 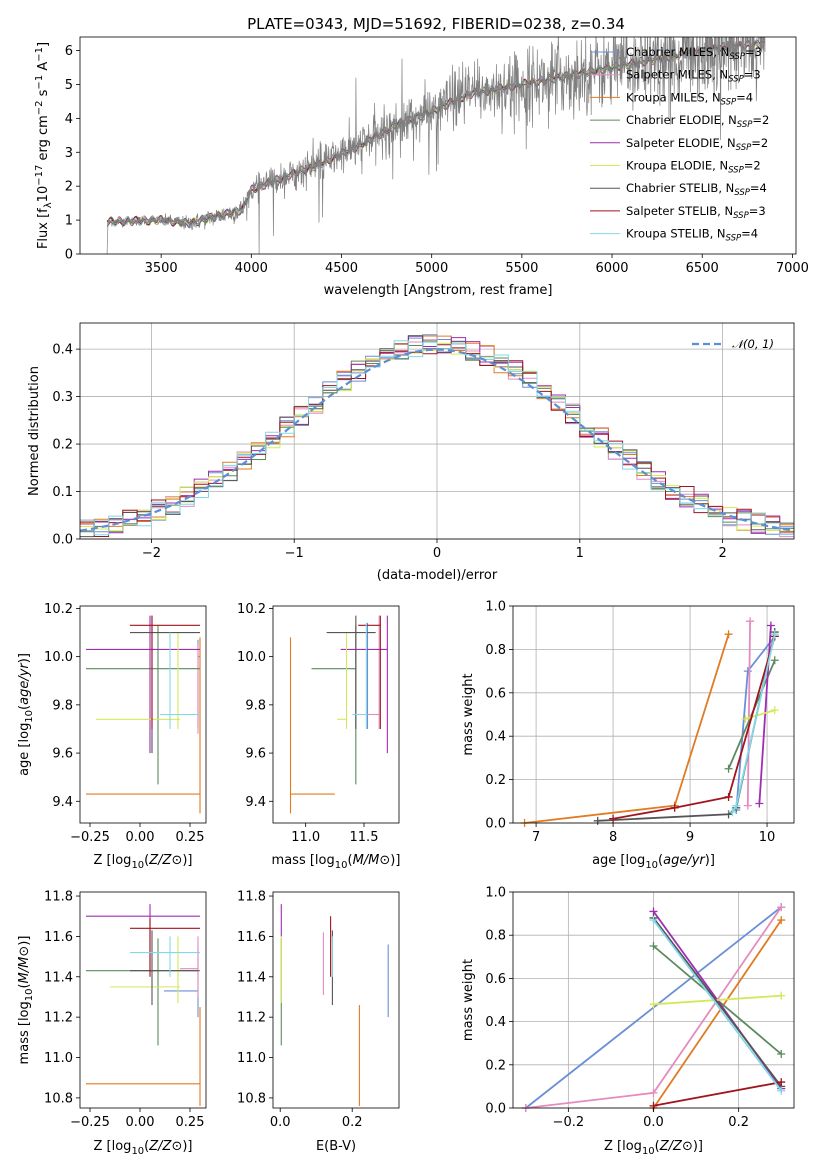 I want to click on y-axis-label: mass weight, so click(x=468, y=714).